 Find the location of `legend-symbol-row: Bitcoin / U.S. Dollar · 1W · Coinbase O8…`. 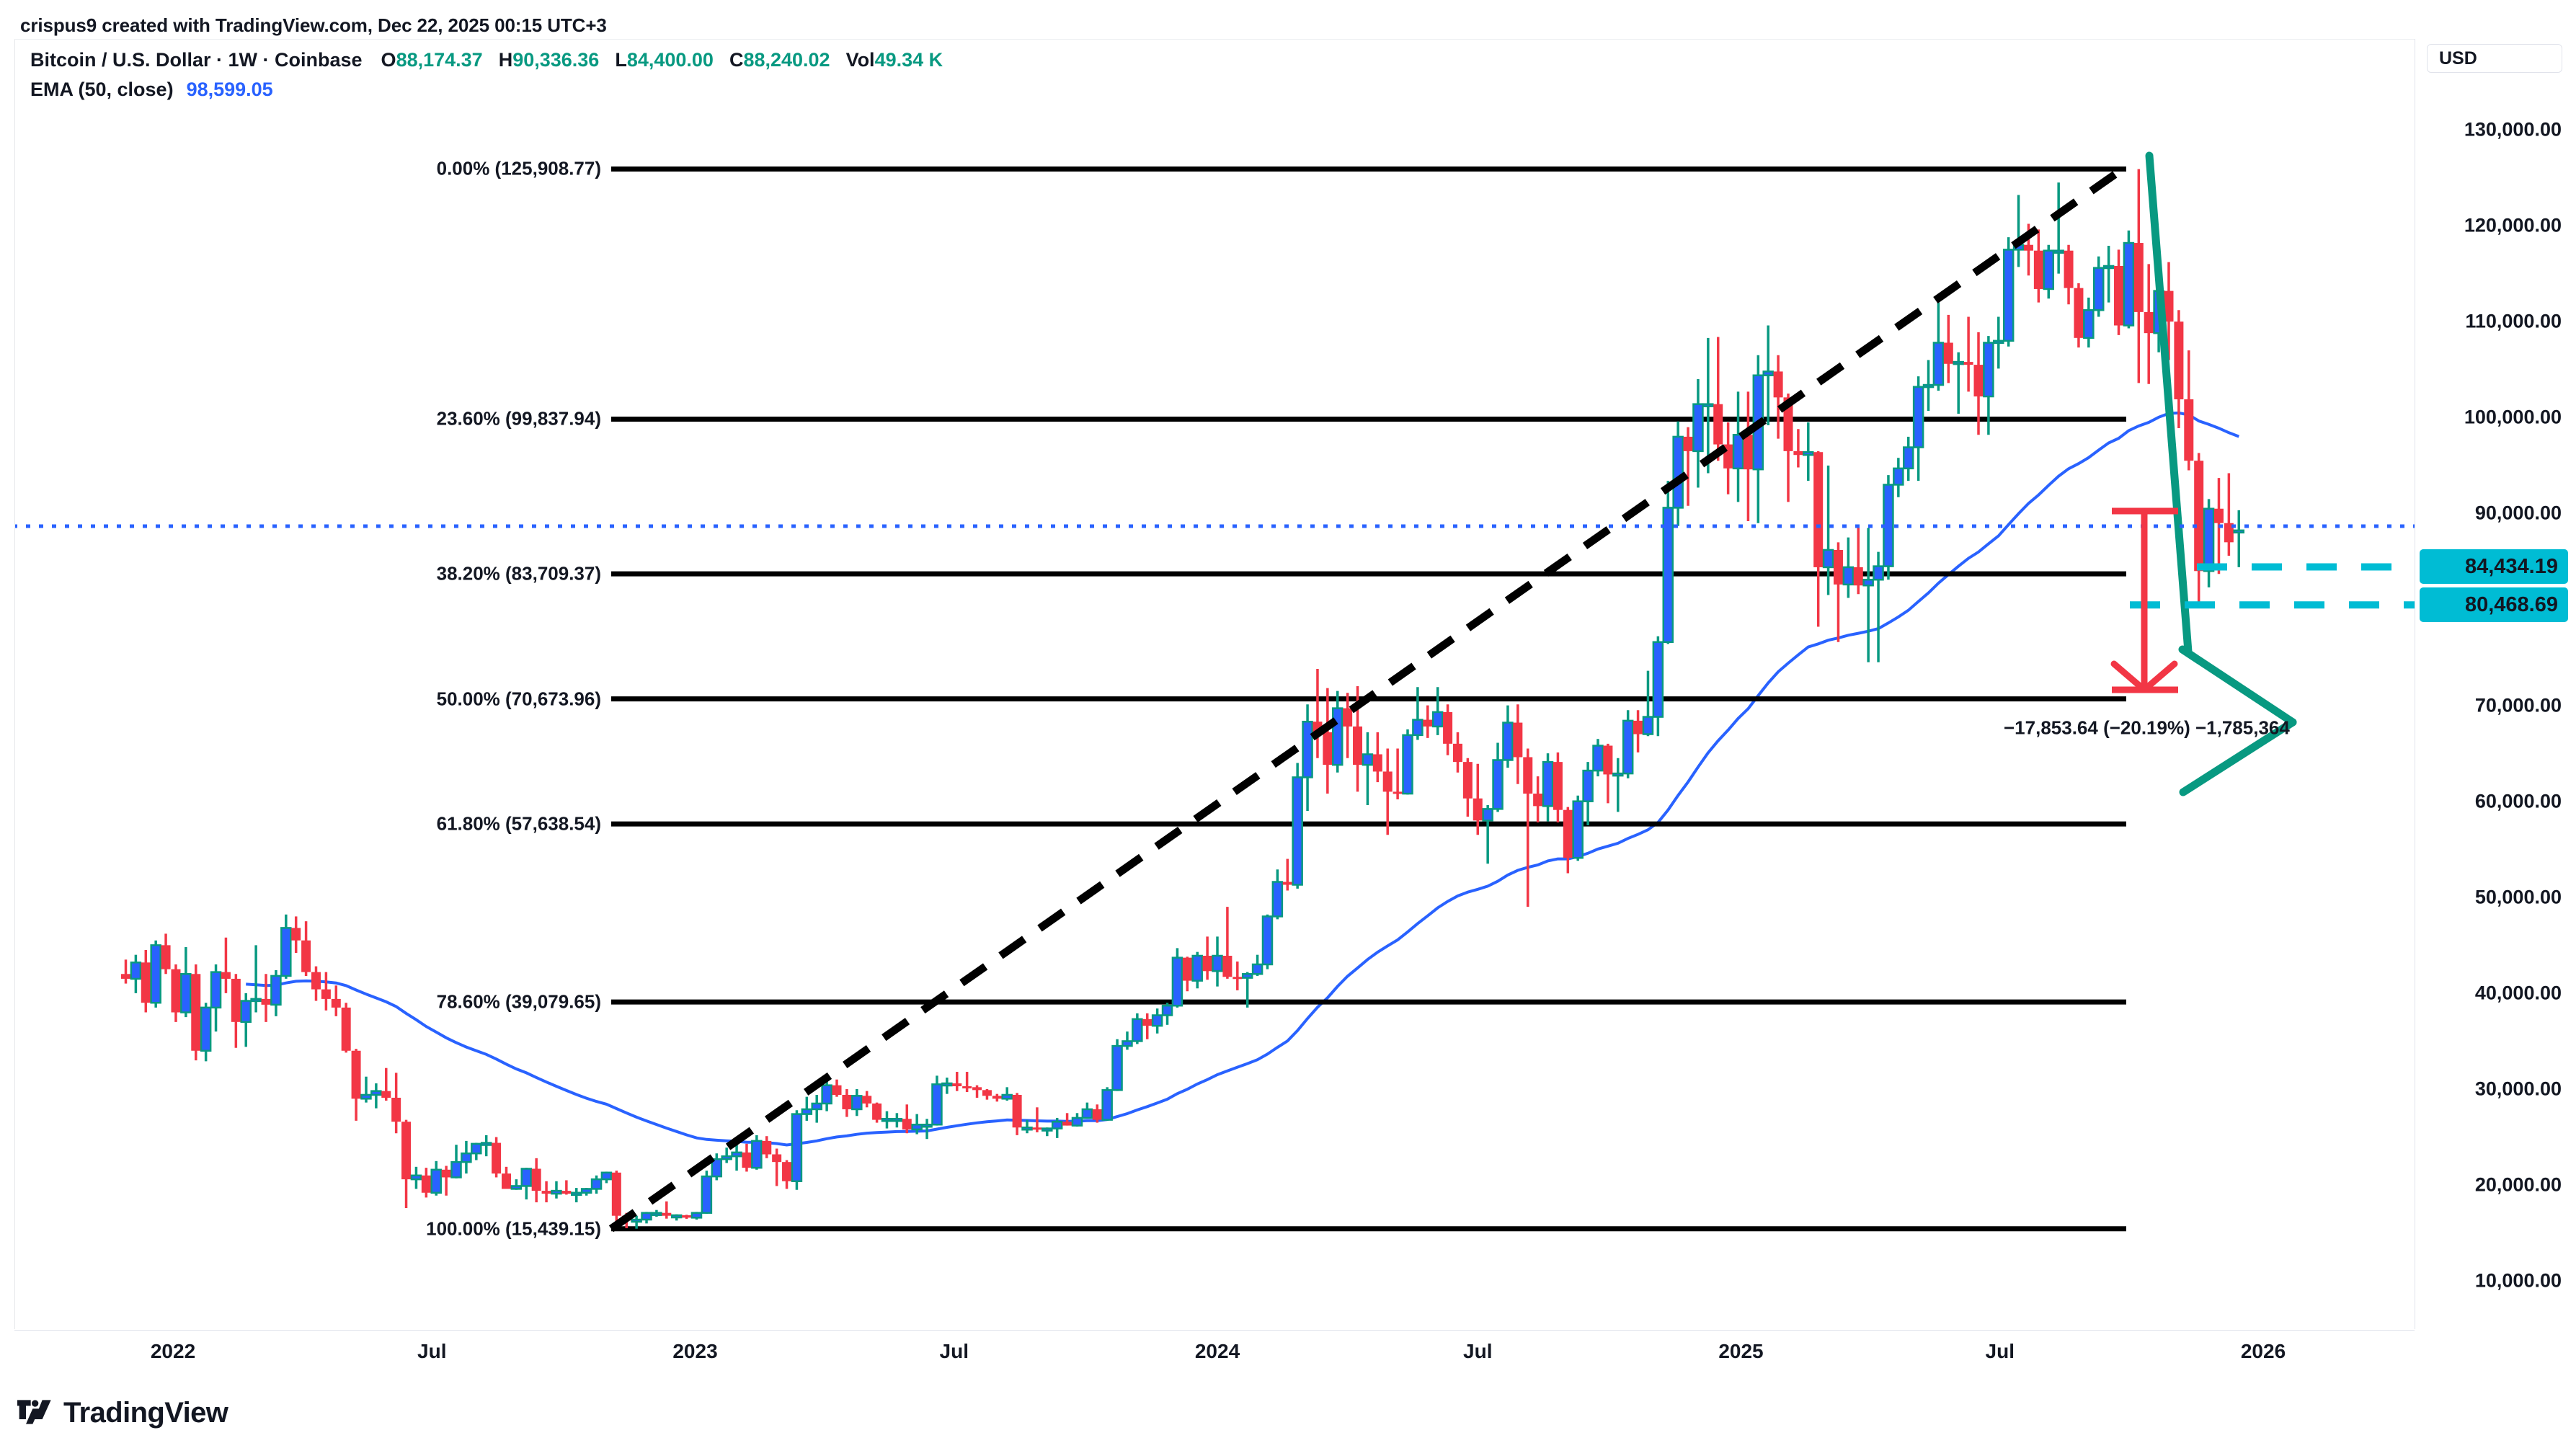

legend-symbol-row: Bitcoin / U.S. Dollar · 1W · Coinbase O8… is located at coordinates (487, 60).